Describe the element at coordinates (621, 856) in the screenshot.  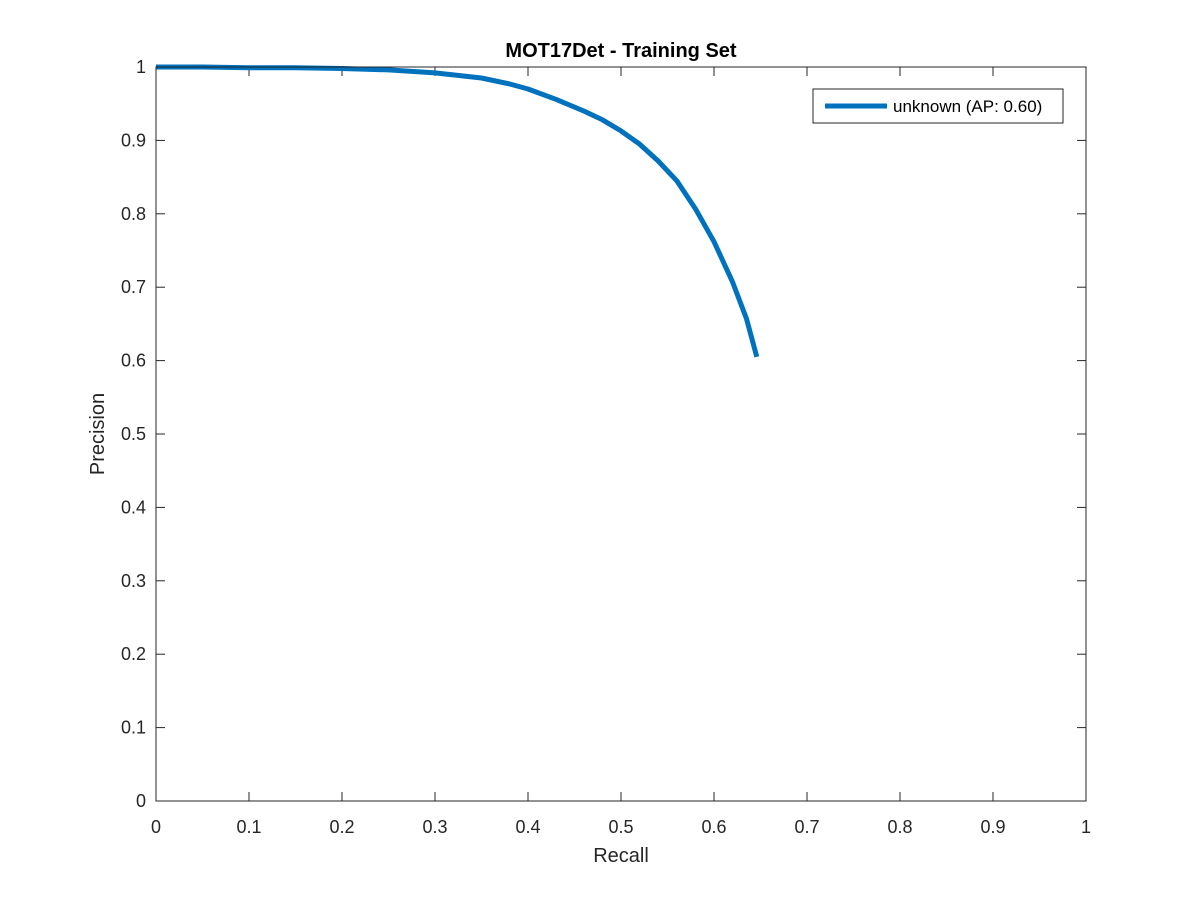
I see `x-axis-label: Recall` at that location.